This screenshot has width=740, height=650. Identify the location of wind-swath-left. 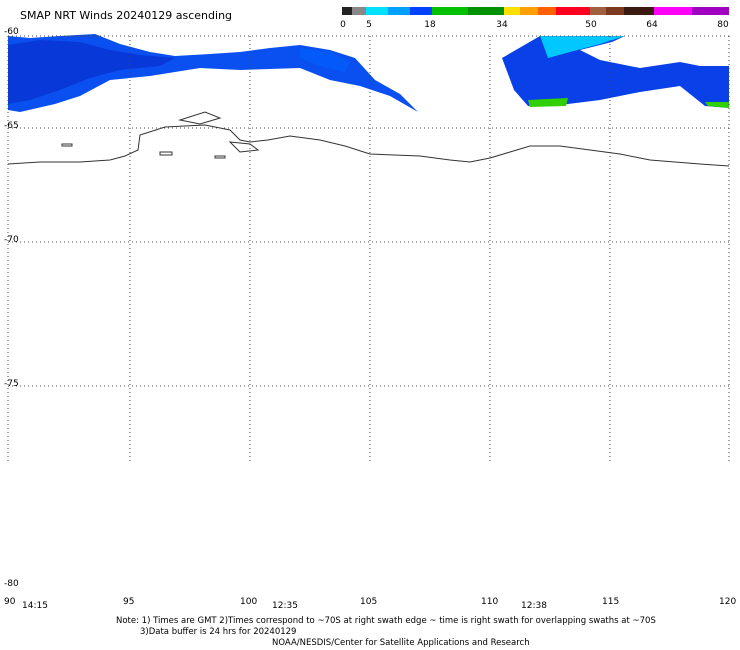
(213, 73).